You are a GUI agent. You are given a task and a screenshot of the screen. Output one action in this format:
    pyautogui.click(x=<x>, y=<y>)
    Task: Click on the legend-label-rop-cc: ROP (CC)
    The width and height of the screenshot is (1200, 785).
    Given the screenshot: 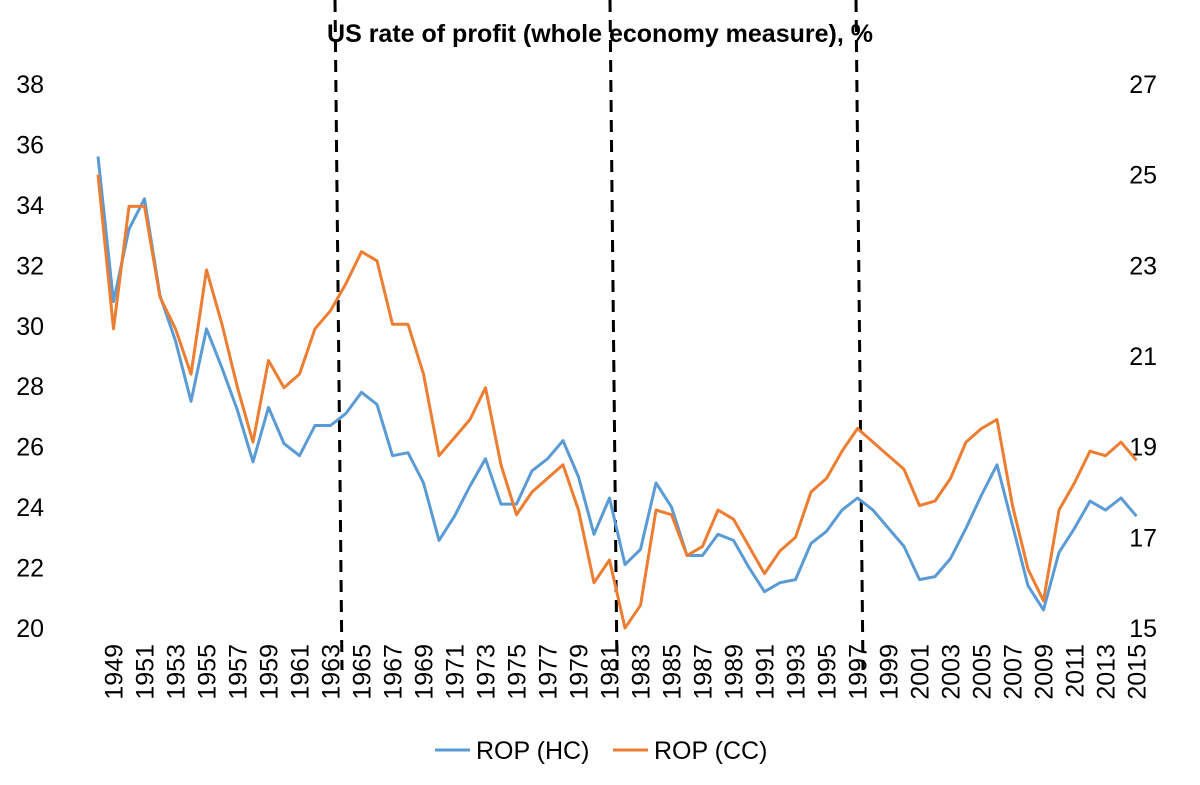 What is the action you would take?
    pyautogui.click(x=710, y=751)
    